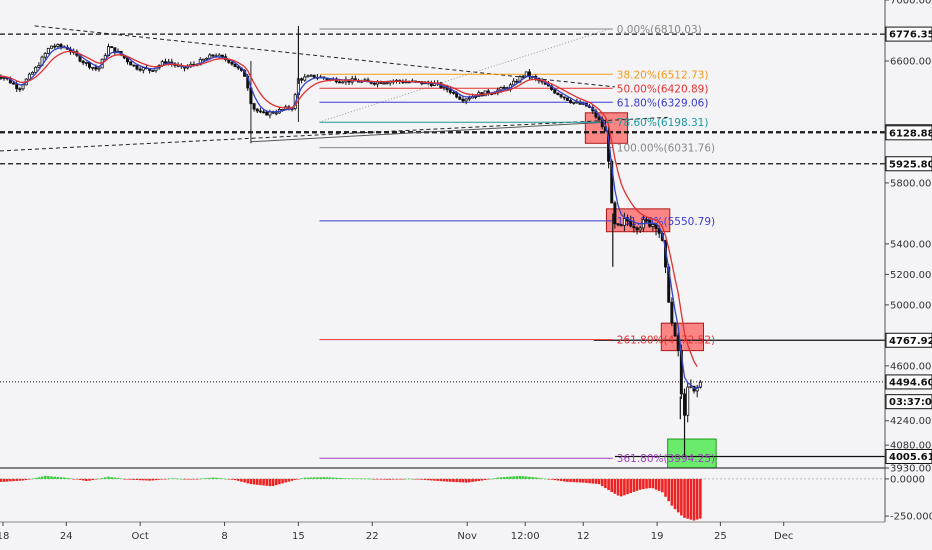 This screenshot has height=550, width=932. What do you see at coordinates (910, 244) in the screenshot?
I see `y-tick-label: 5400.00` at bounding box center [910, 244].